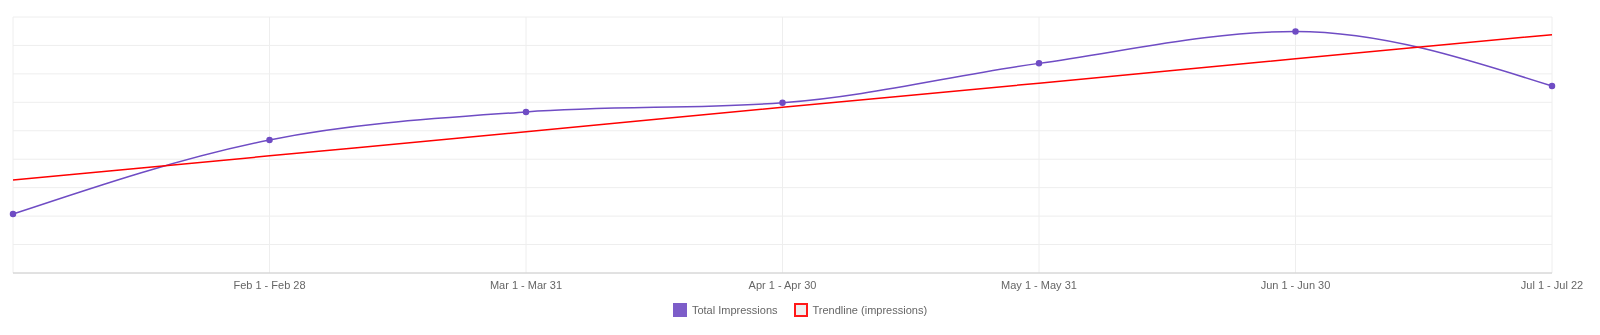 The height and width of the screenshot is (335, 1600). I want to click on x-tick-label: Mar 1 - Mar 31, so click(526, 284).